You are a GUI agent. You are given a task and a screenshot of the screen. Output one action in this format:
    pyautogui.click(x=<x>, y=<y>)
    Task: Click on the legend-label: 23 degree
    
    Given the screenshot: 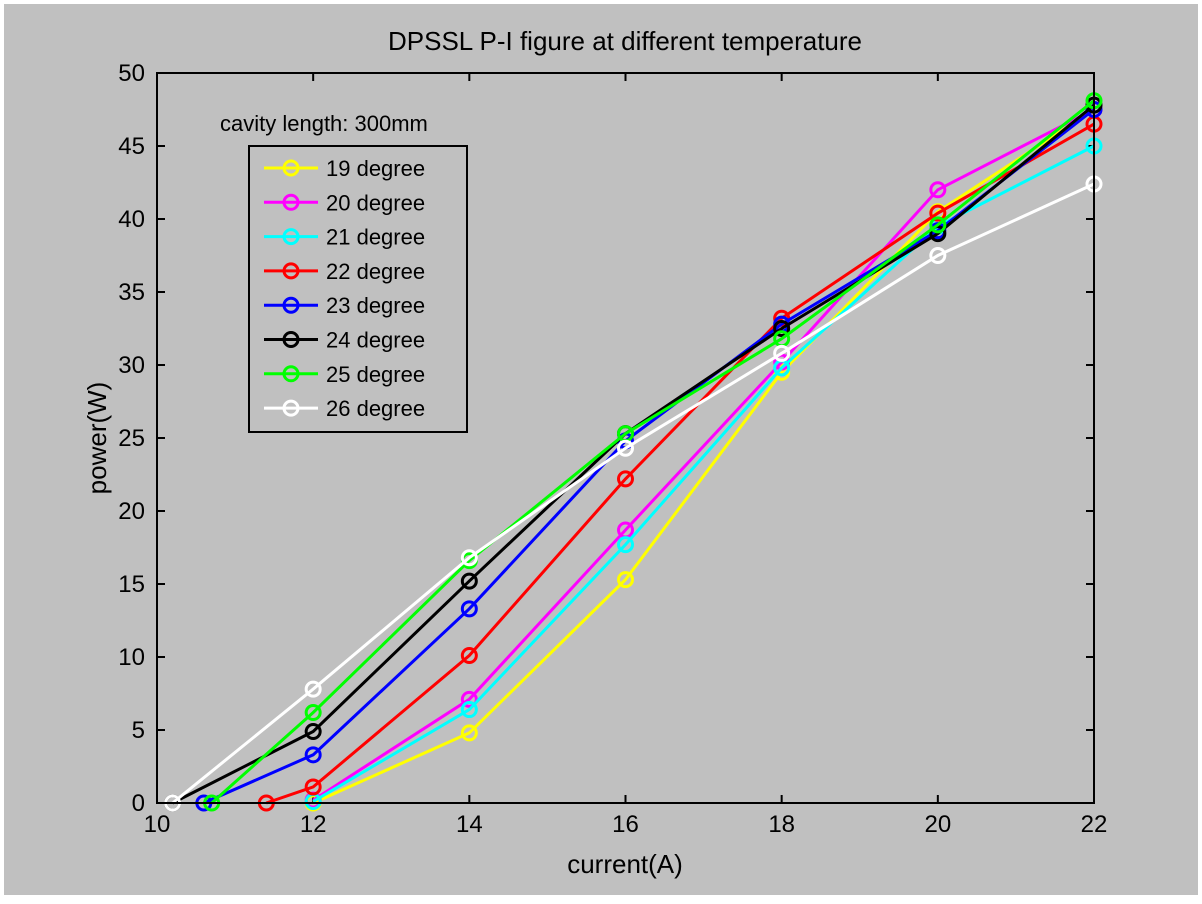 What is the action you would take?
    pyautogui.click(x=375, y=305)
    